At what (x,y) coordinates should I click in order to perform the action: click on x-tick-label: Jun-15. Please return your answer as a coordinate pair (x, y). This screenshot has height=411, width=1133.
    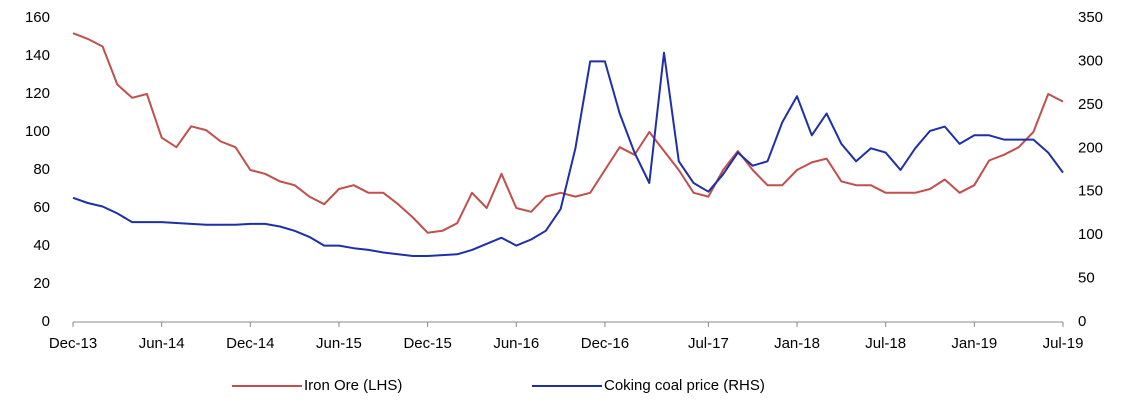
    Looking at the image, I should click on (339, 343).